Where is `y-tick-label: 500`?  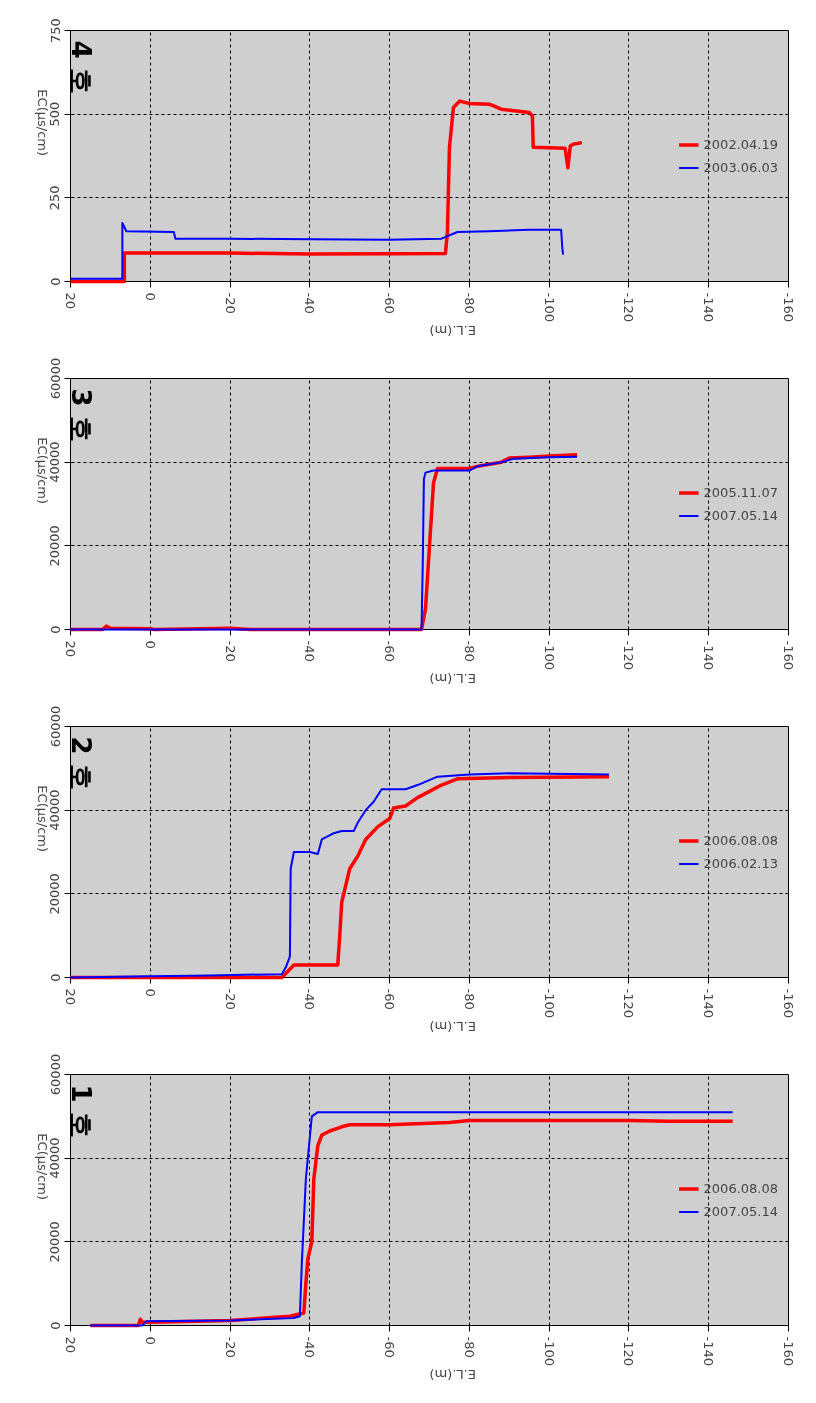
y-tick-label: 500 is located at coordinates (55, 114).